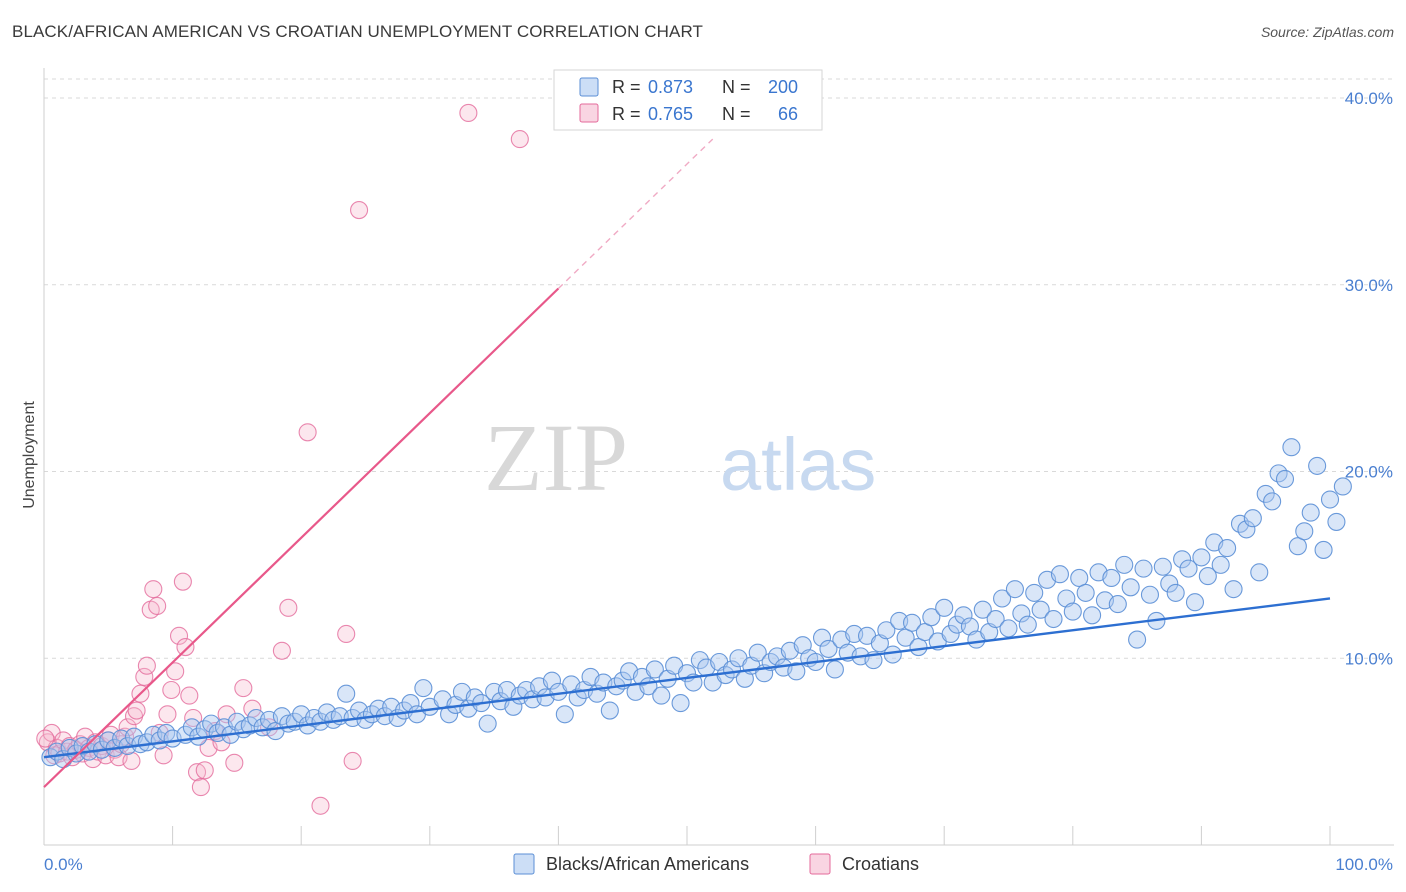 The height and width of the screenshot is (892, 1406). Describe the element at coordinates (736, 114) in the screenshot. I see `stats-n-label-pink: N =` at that location.